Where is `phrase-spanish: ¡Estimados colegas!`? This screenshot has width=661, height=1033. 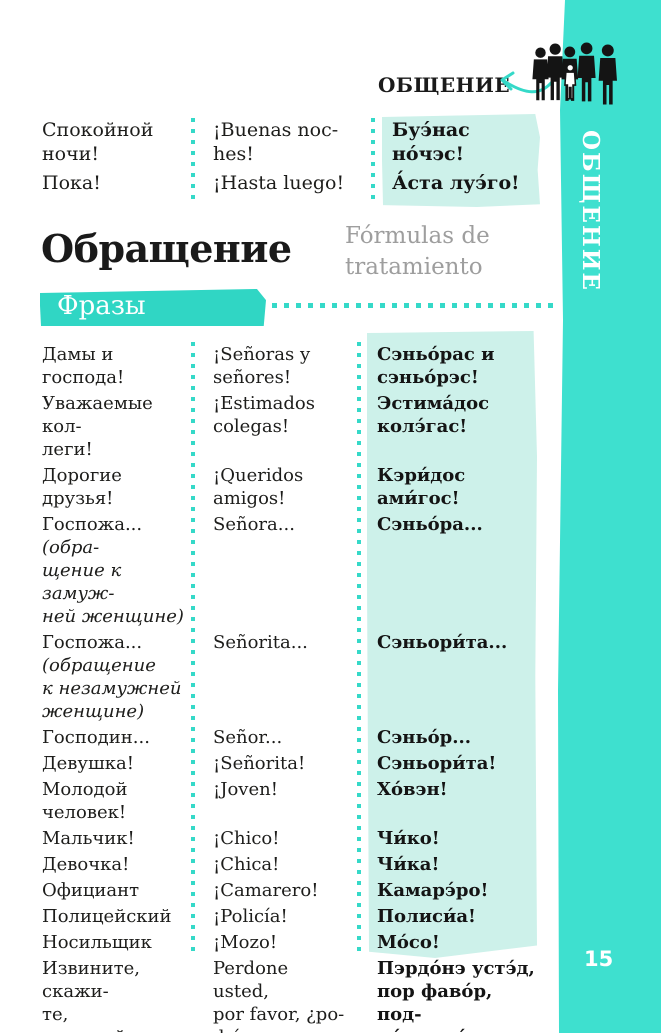 phrase-spanish: ¡Estimados colegas! is located at coordinates (264, 415).